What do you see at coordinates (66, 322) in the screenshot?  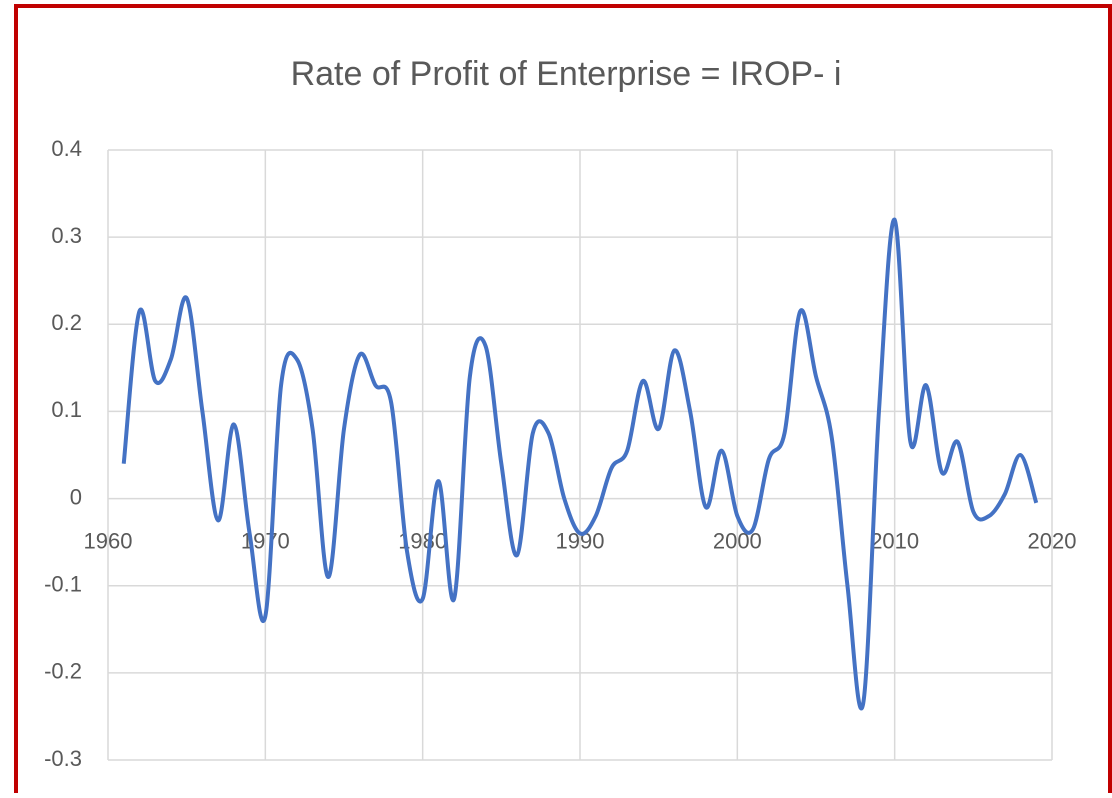 I see `y-tick-label: 0.2` at bounding box center [66, 322].